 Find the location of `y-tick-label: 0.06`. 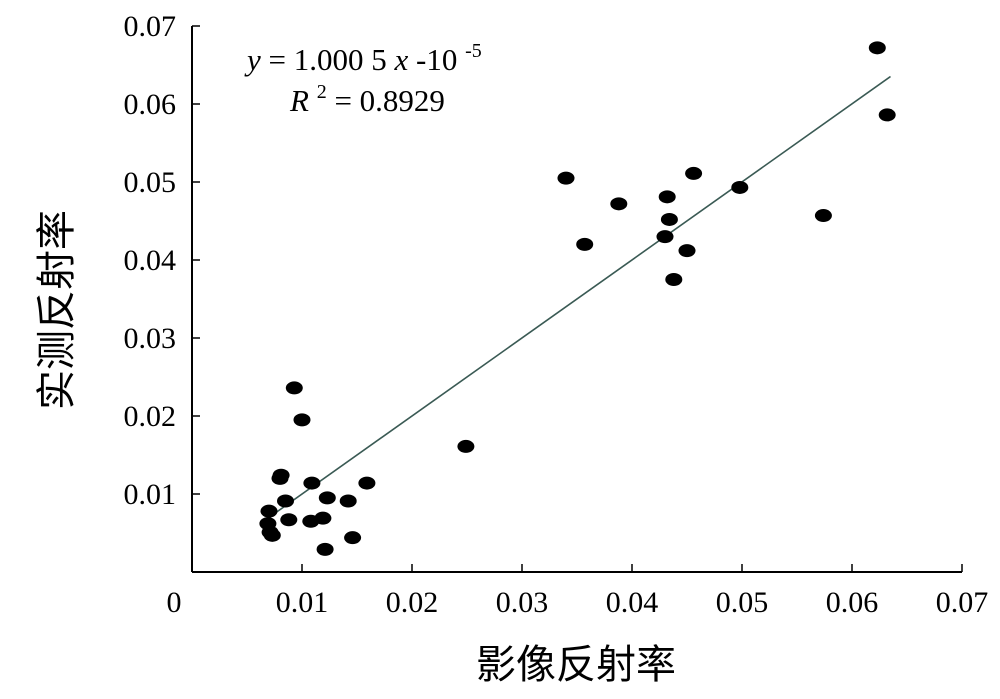

y-tick-label: 0.06 is located at coordinates (150, 104).